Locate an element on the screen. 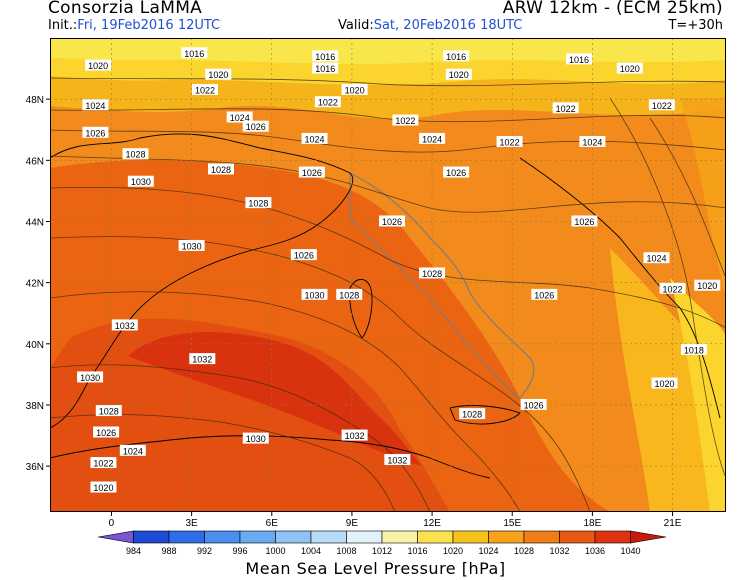  isobar-label: 1018 is located at coordinates (693, 349).